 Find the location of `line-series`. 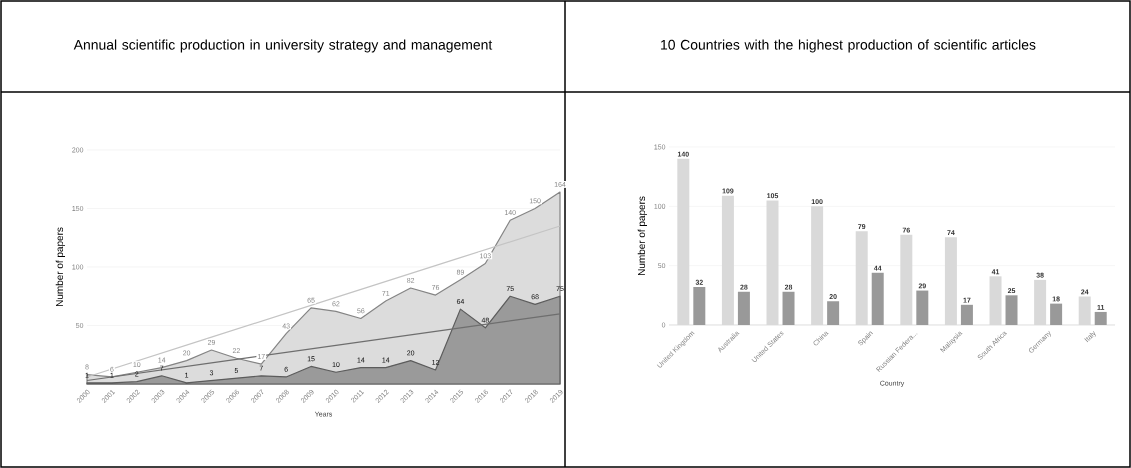

line-series is located at coordinates (323, 347).